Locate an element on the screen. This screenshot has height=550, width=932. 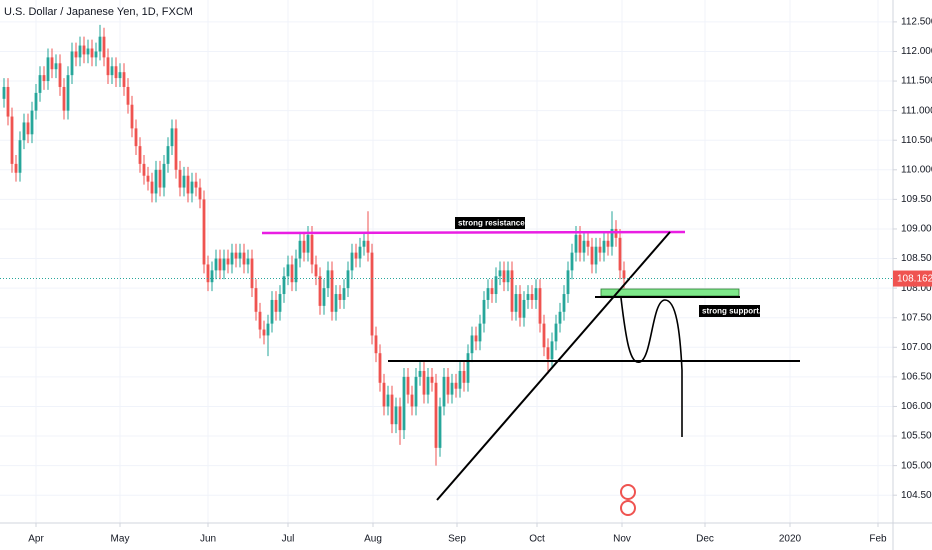
x-tick-label: May is located at coordinates (120, 539).